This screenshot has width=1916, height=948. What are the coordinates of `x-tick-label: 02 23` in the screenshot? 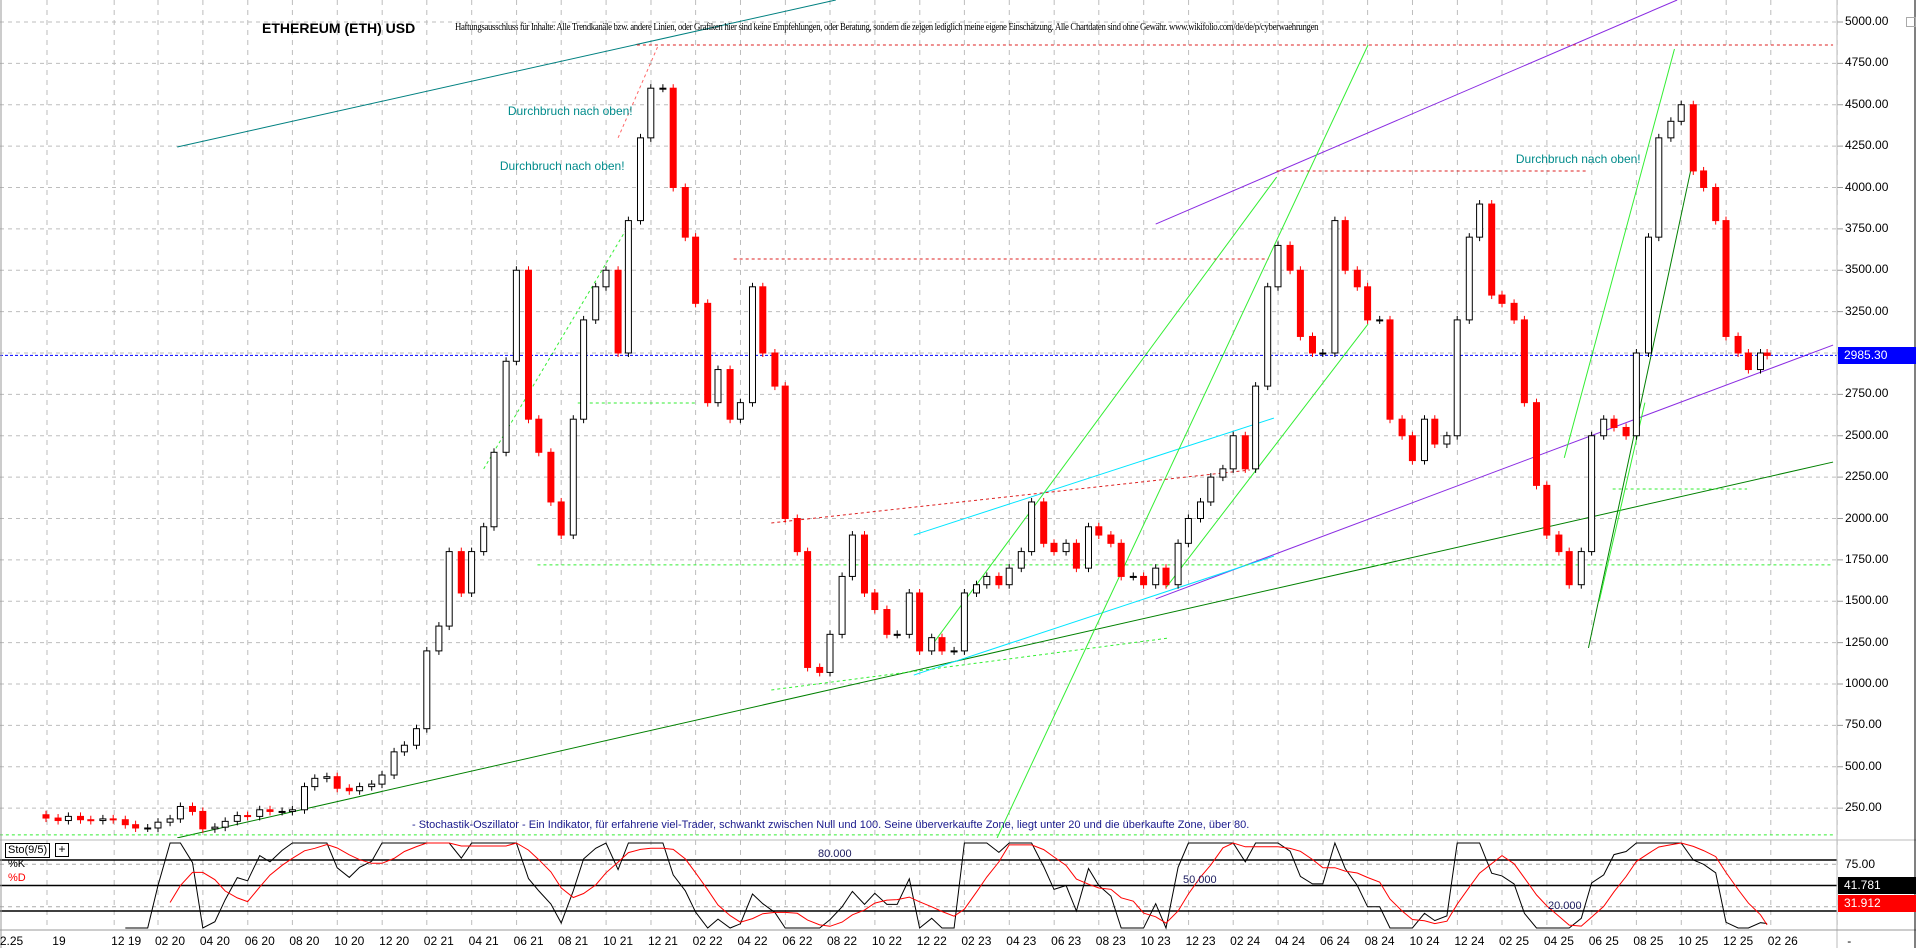 It's located at (976, 941).